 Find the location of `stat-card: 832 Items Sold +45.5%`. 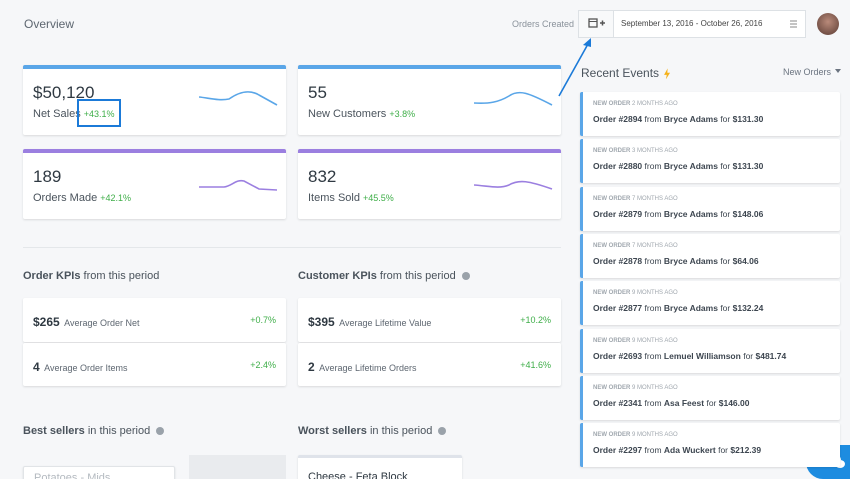

stat-card: 832 Items Sold +45.5% is located at coordinates (429, 184).